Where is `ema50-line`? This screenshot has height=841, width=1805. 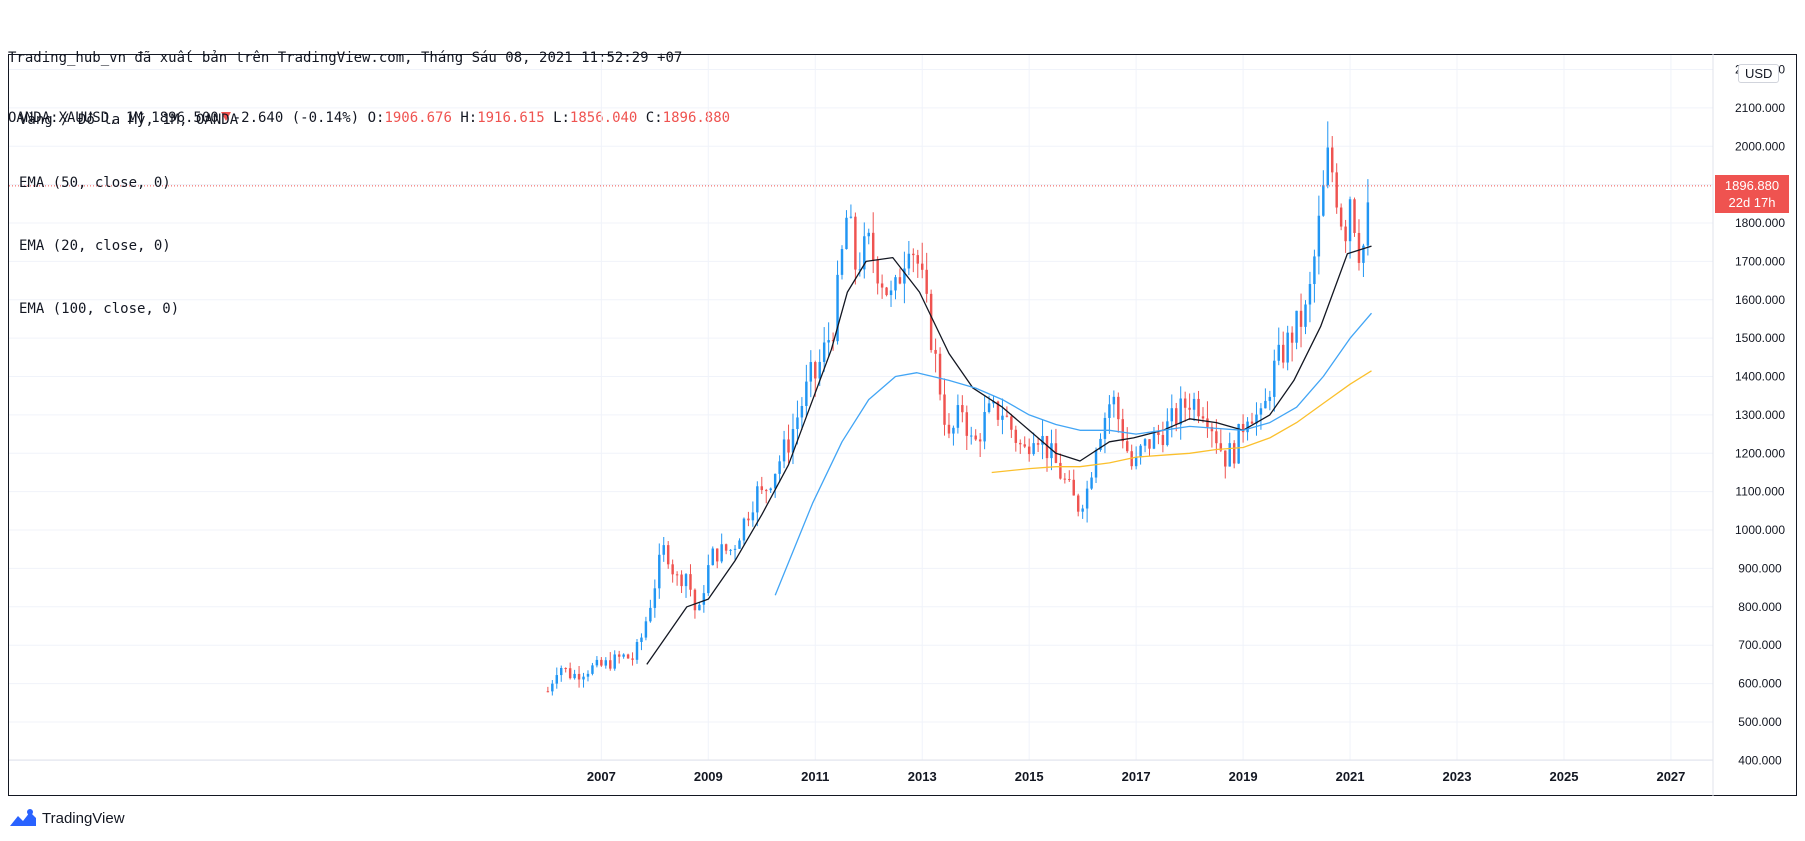
ema50-line is located at coordinates (1073, 454).